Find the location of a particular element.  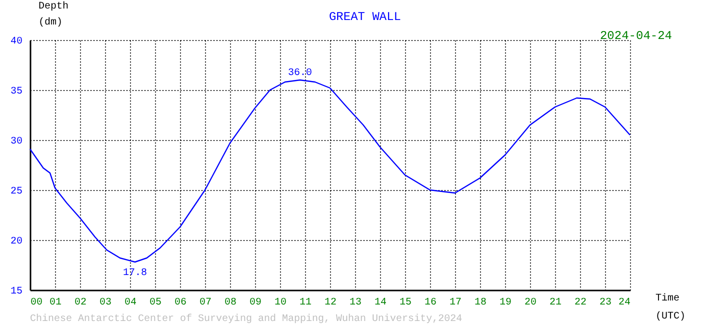

y-axis-title: Depth (dm) is located at coordinates (53, 14).